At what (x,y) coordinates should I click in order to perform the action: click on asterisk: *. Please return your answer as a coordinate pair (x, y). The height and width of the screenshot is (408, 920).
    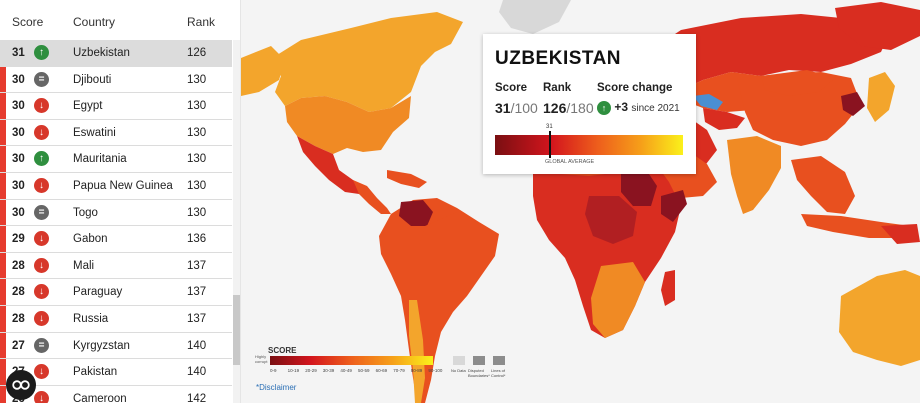
    Looking at the image, I should click on (258, 387).